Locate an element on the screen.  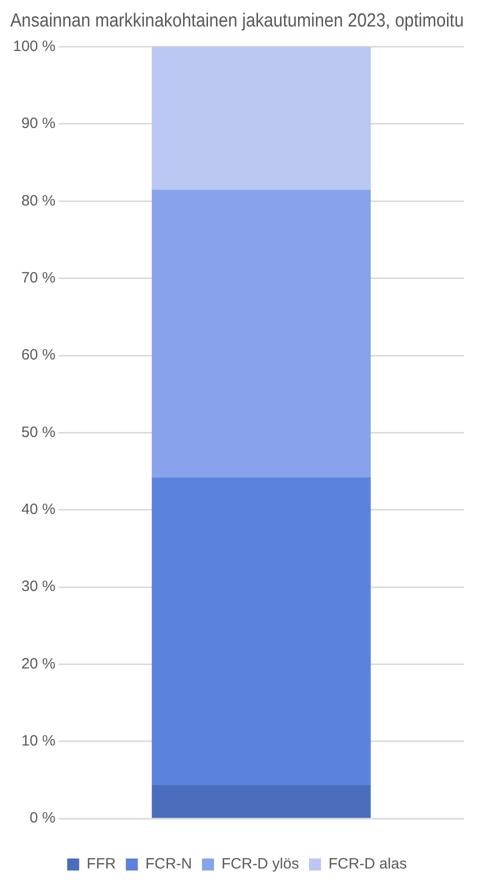
y-tick-label: 60 % is located at coordinates (38, 355).